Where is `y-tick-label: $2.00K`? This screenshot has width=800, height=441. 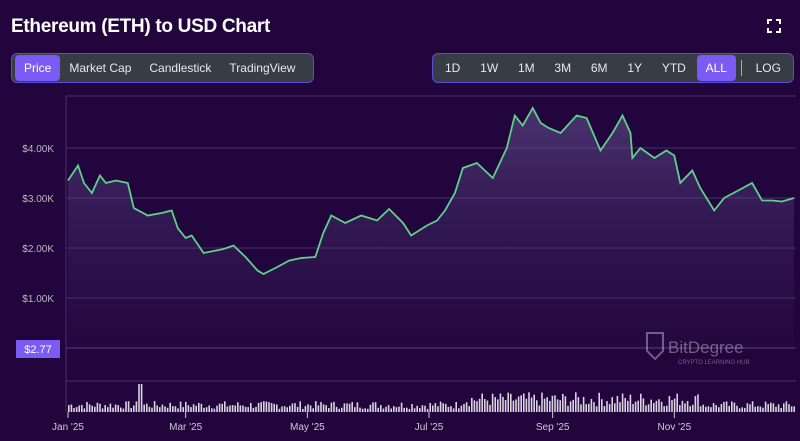
y-tick-label: $2.00K is located at coordinates (38, 249).